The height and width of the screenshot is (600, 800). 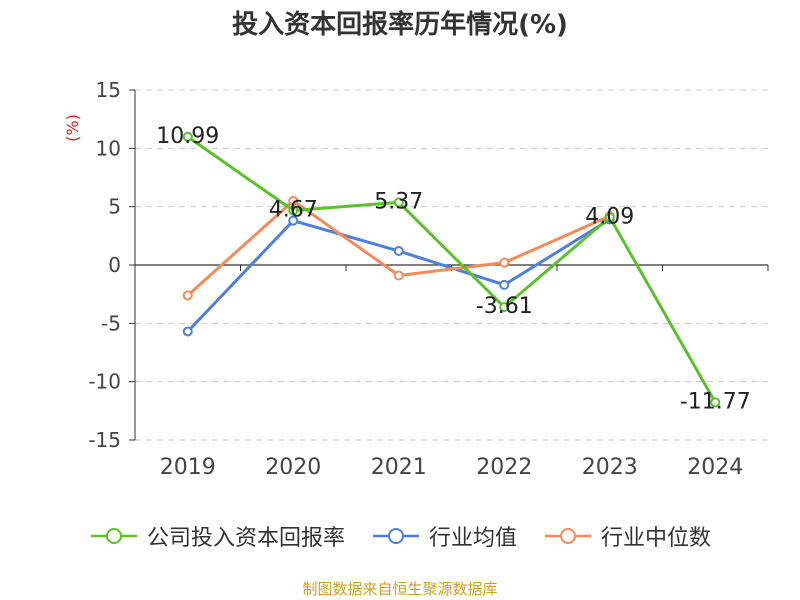 I want to click on x-tick-label: 2021, so click(x=399, y=467).